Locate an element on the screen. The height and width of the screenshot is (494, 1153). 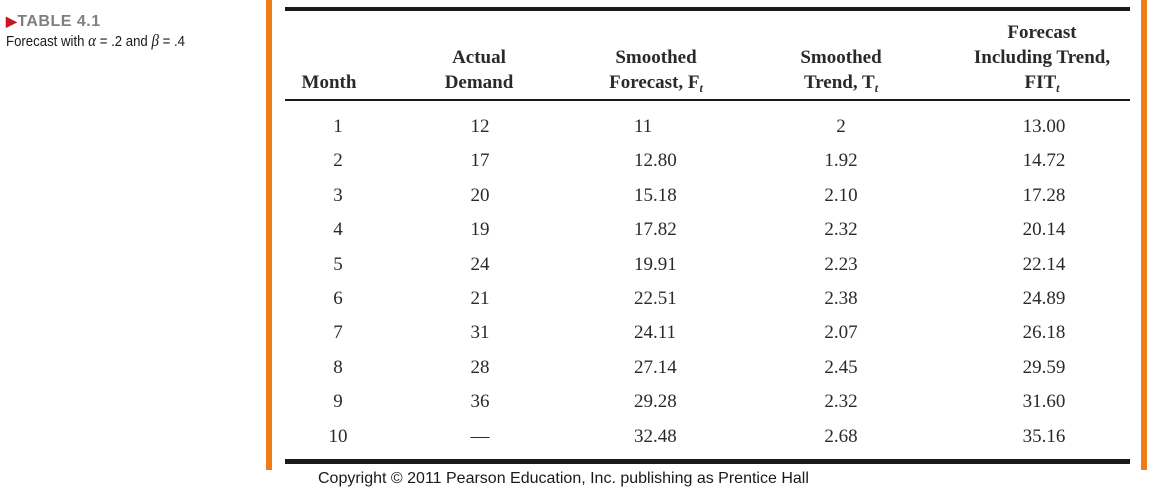
table-header-rule is located at coordinates (707, 100).